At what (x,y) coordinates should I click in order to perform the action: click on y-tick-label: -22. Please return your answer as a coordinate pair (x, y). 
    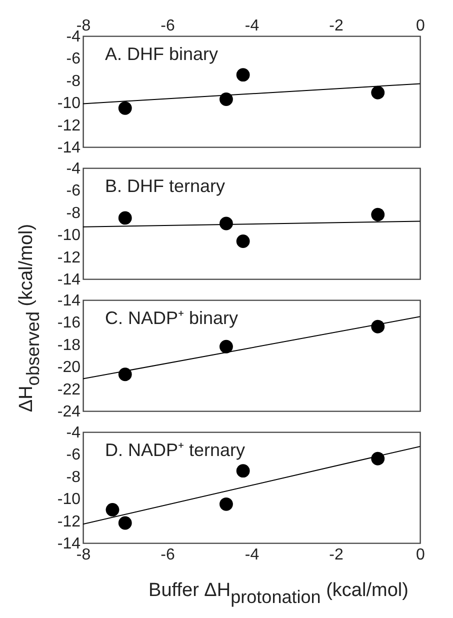
    Looking at the image, I should click on (69, 389).